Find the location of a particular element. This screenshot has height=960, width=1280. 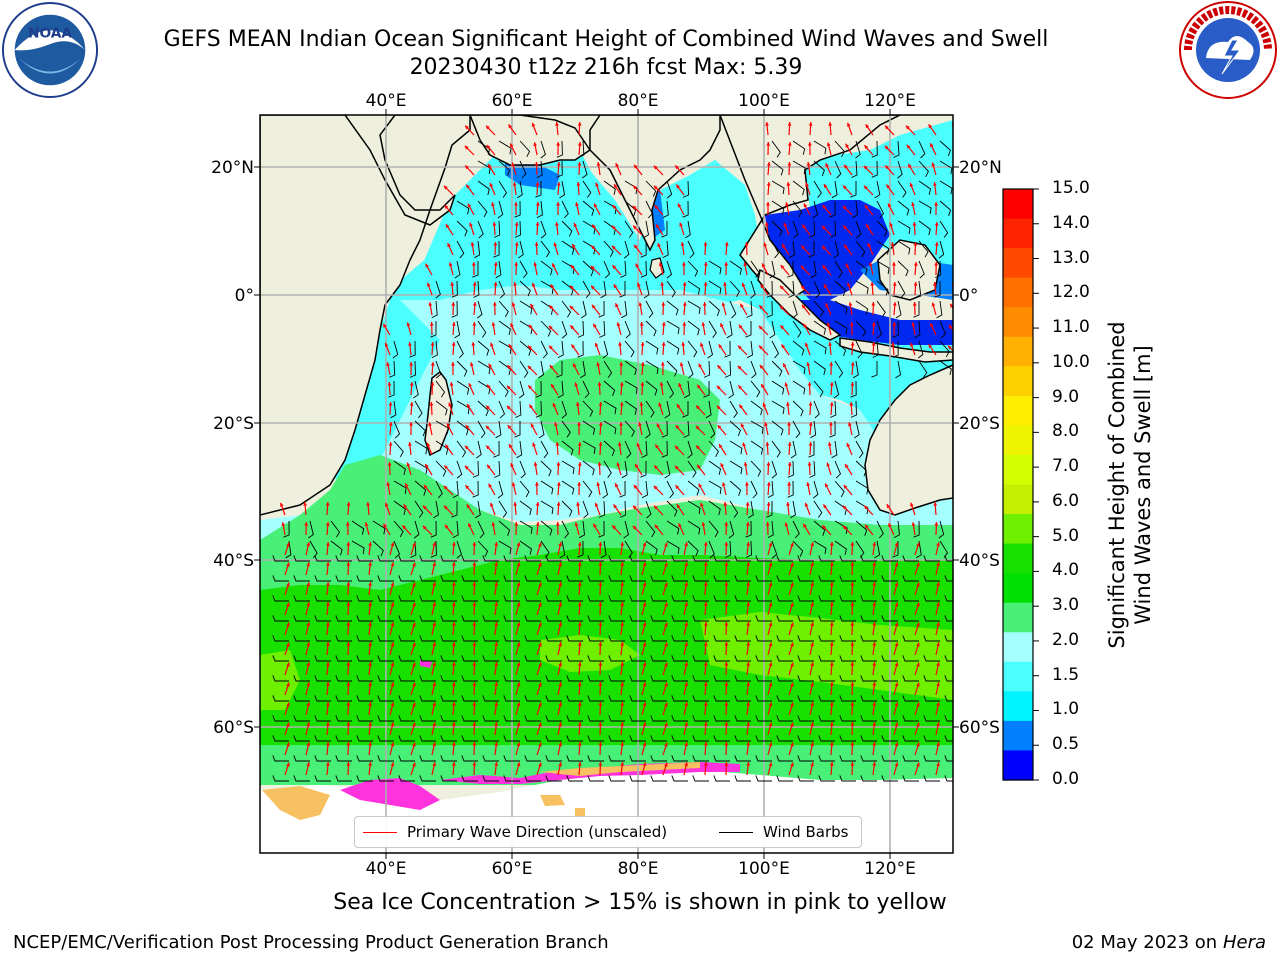

noaa-logo-text: NOAA is located at coordinates (50, 33).